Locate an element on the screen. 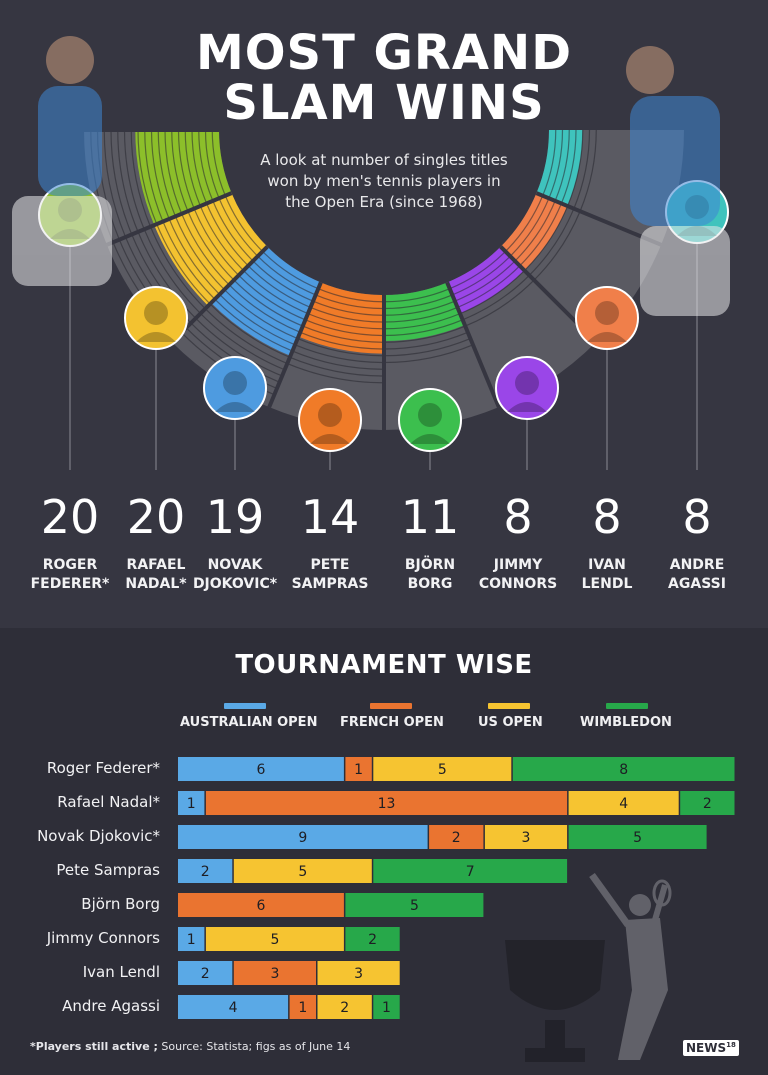  bar-category-label: Roger Federer* is located at coordinates (104, 768).